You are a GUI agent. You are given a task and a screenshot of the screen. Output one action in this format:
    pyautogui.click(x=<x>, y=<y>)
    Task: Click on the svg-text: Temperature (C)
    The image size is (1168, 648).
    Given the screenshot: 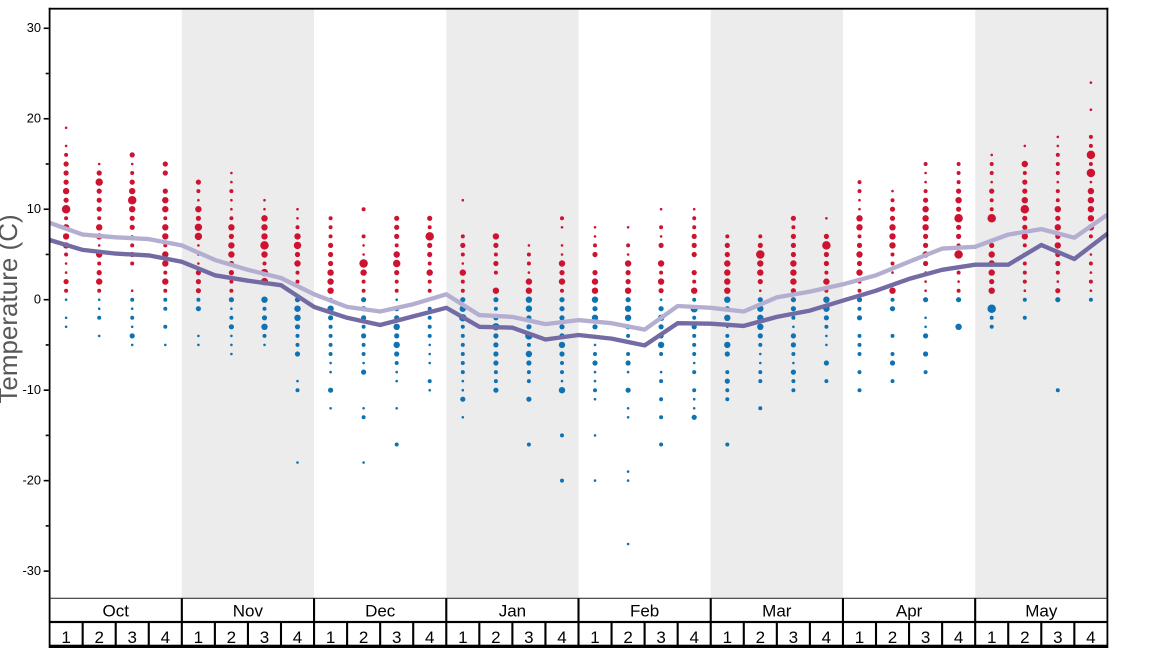 What is the action you would take?
    pyautogui.click(x=11, y=308)
    